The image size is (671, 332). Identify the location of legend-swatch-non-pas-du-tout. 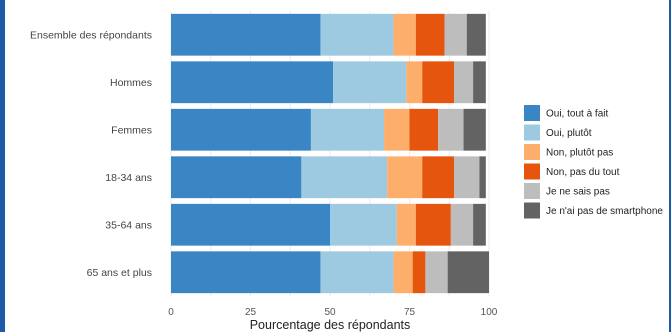
(532, 171).